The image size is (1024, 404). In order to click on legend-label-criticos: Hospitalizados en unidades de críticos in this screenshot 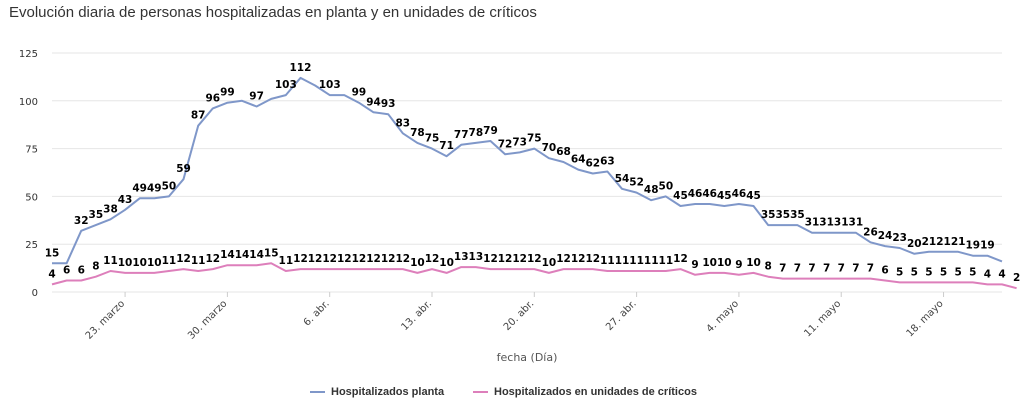, I will do `click(595, 392)`.